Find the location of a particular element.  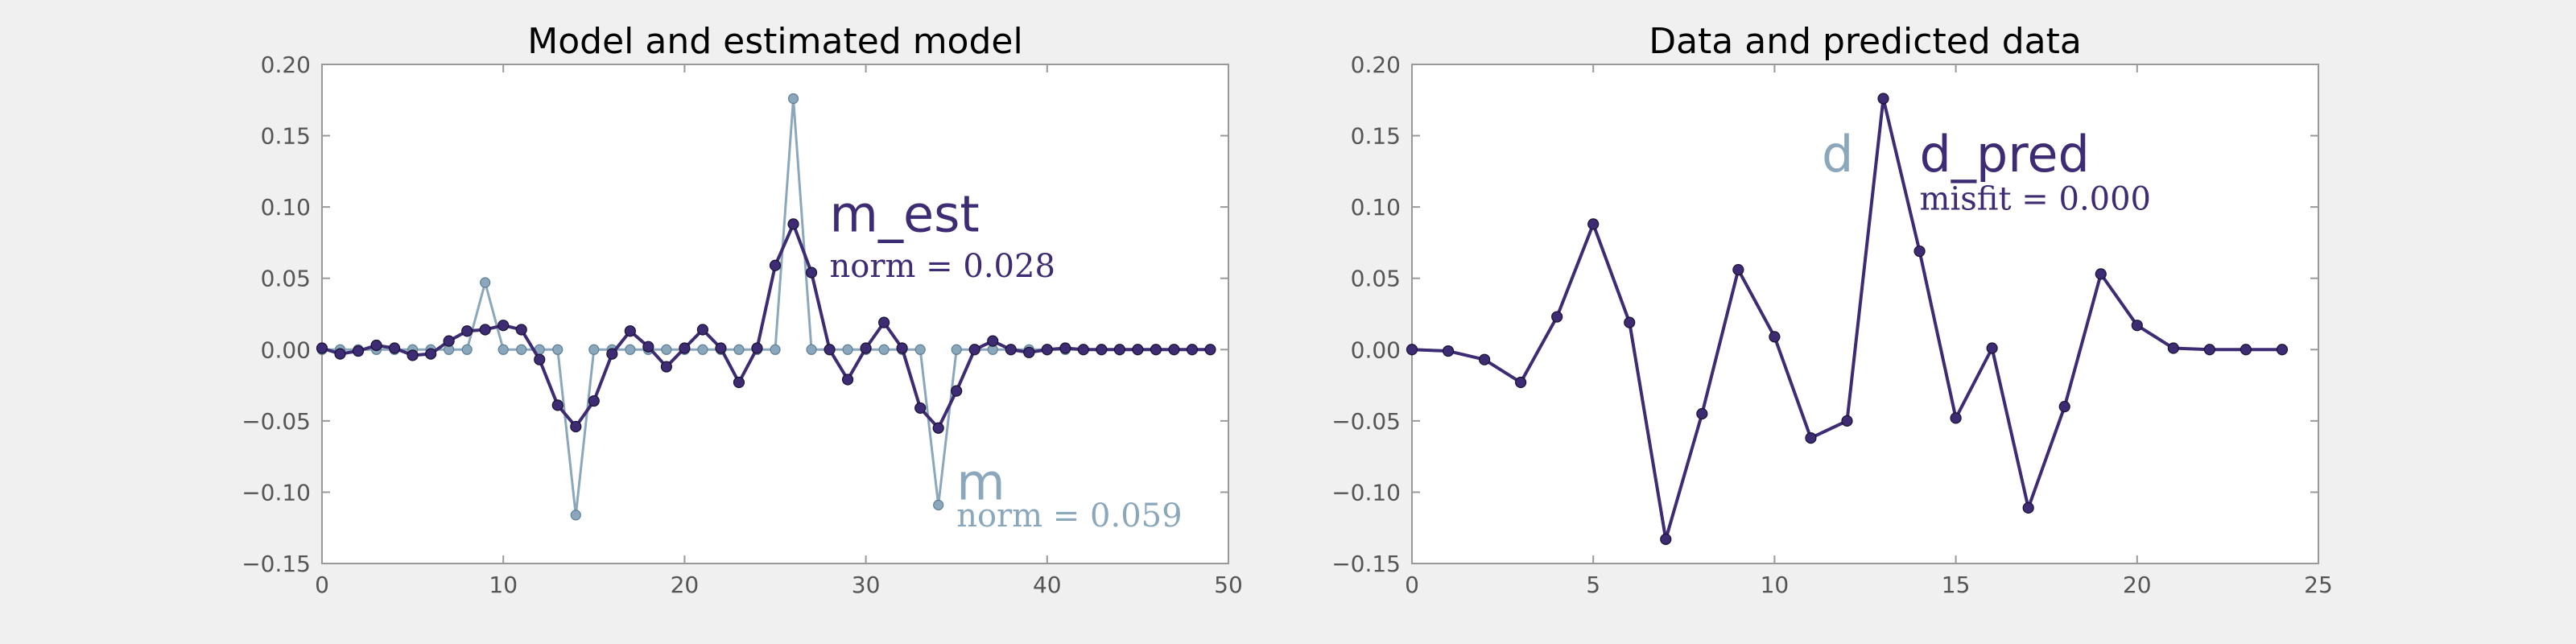

right-x-tick-label: 20 is located at coordinates (2137, 585).